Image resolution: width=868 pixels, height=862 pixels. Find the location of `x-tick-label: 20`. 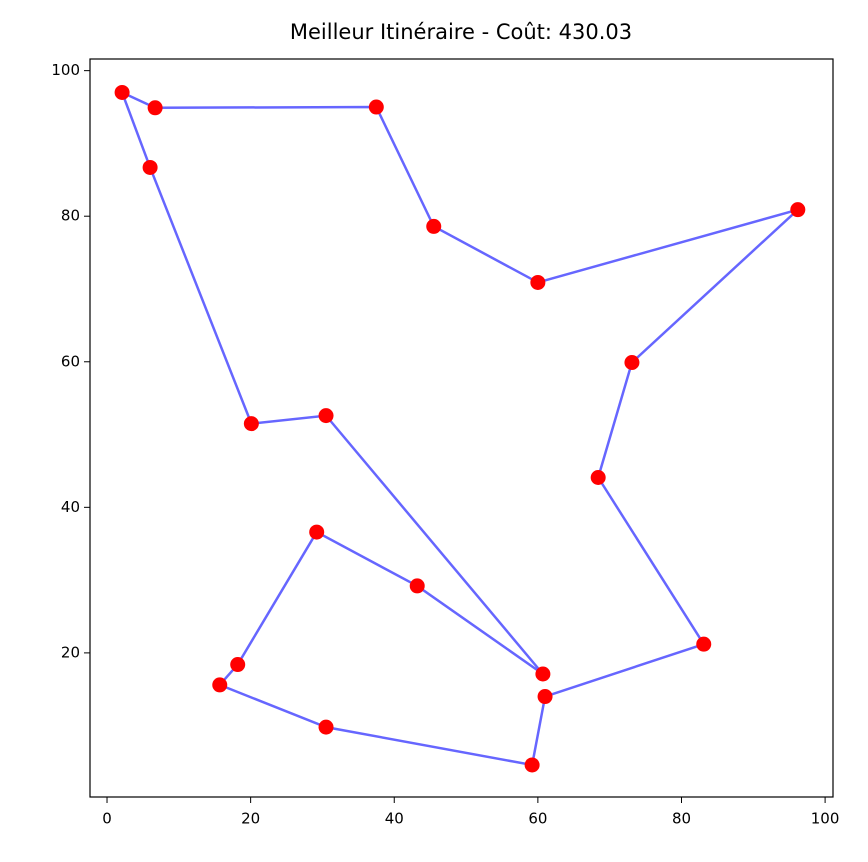

x-tick-label: 20 is located at coordinates (250, 819).